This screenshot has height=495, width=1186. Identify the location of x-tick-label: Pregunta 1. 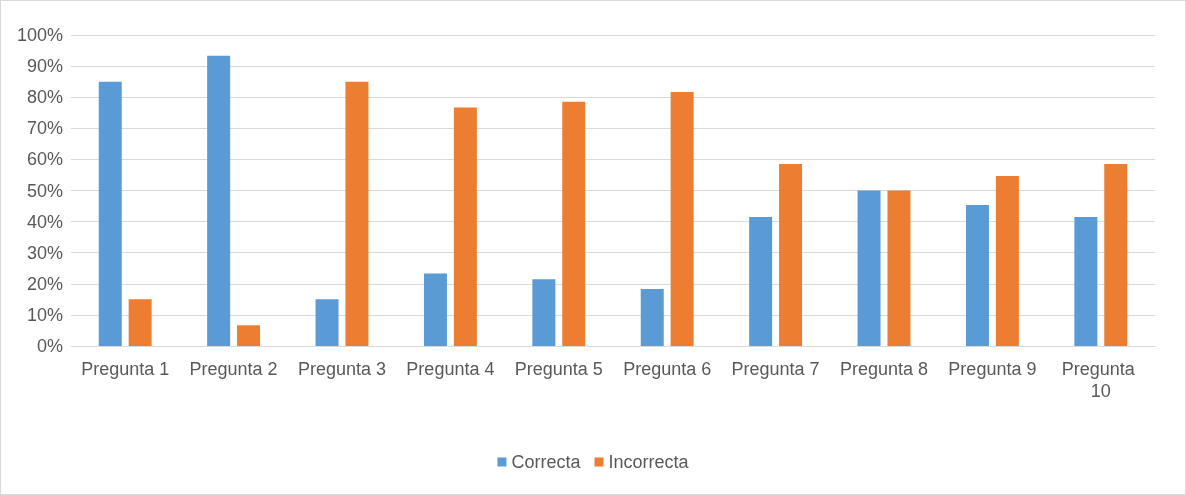
(125, 369).